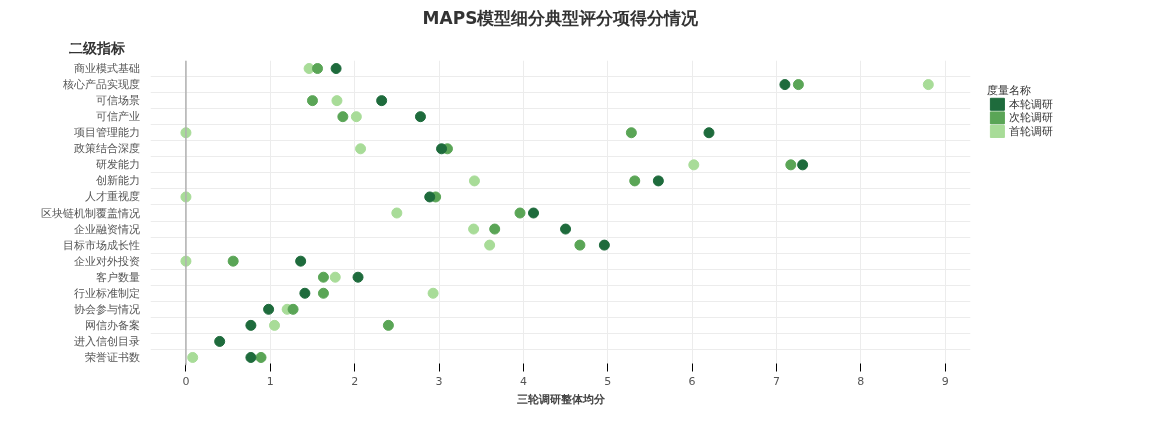 This screenshot has height=430, width=1169. What do you see at coordinates (106, 229) in the screenshot?
I see `y-tick-label: 企业融资情况` at bounding box center [106, 229].